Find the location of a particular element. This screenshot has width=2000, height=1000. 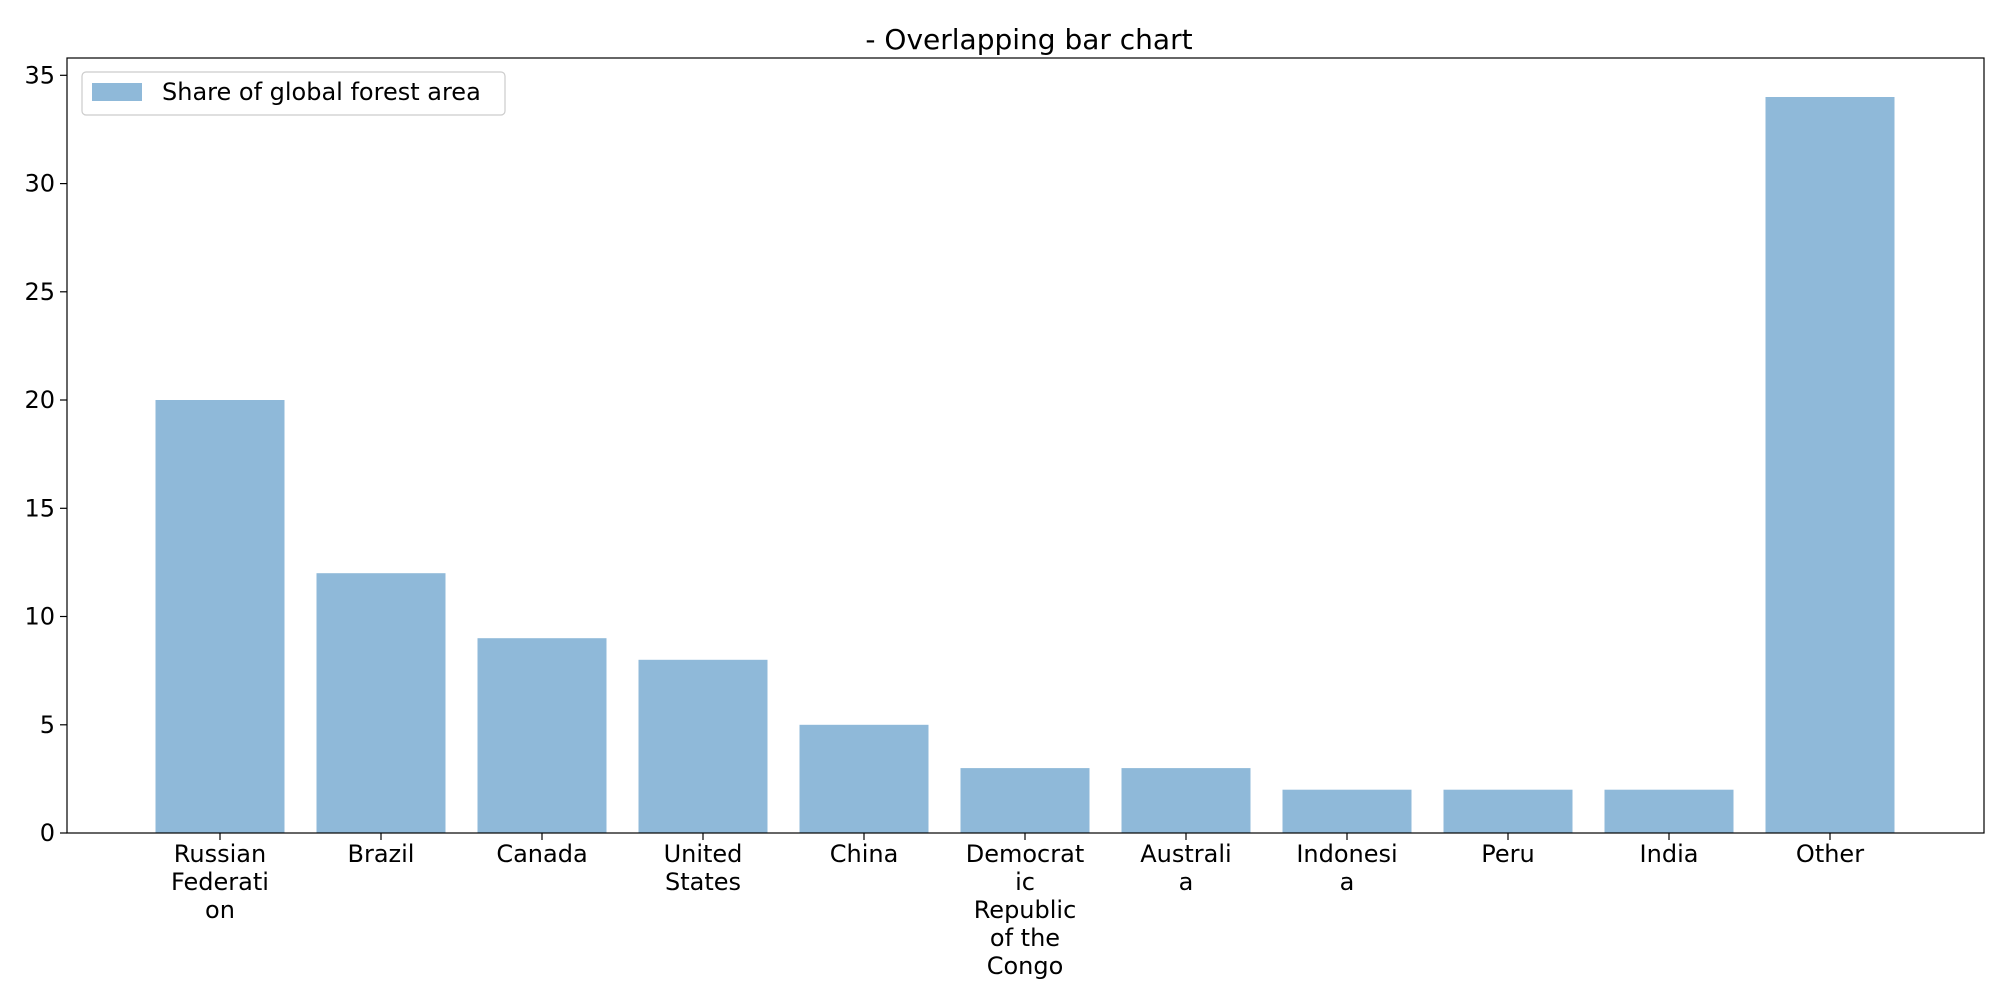

x-tick-label-1: Brazil is located at coordinates (381, 854).